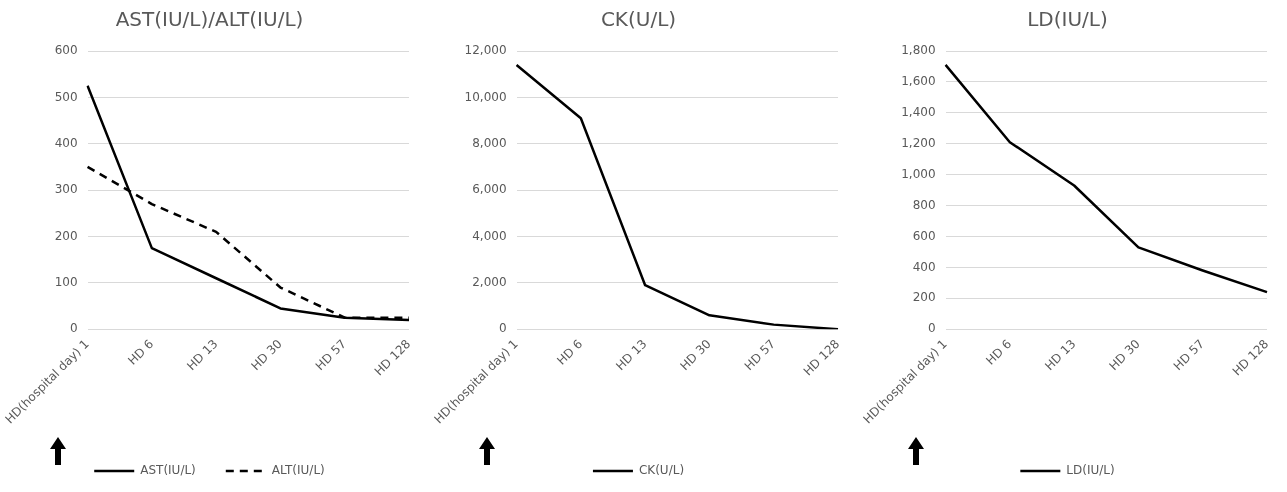 Image resolution: width=1287 pixels, height=492 pixels. What do you see at coordinates (918, 173) in the screenshot?
I see `y-tick-label: 1,000` at bounding box center [918, 173].